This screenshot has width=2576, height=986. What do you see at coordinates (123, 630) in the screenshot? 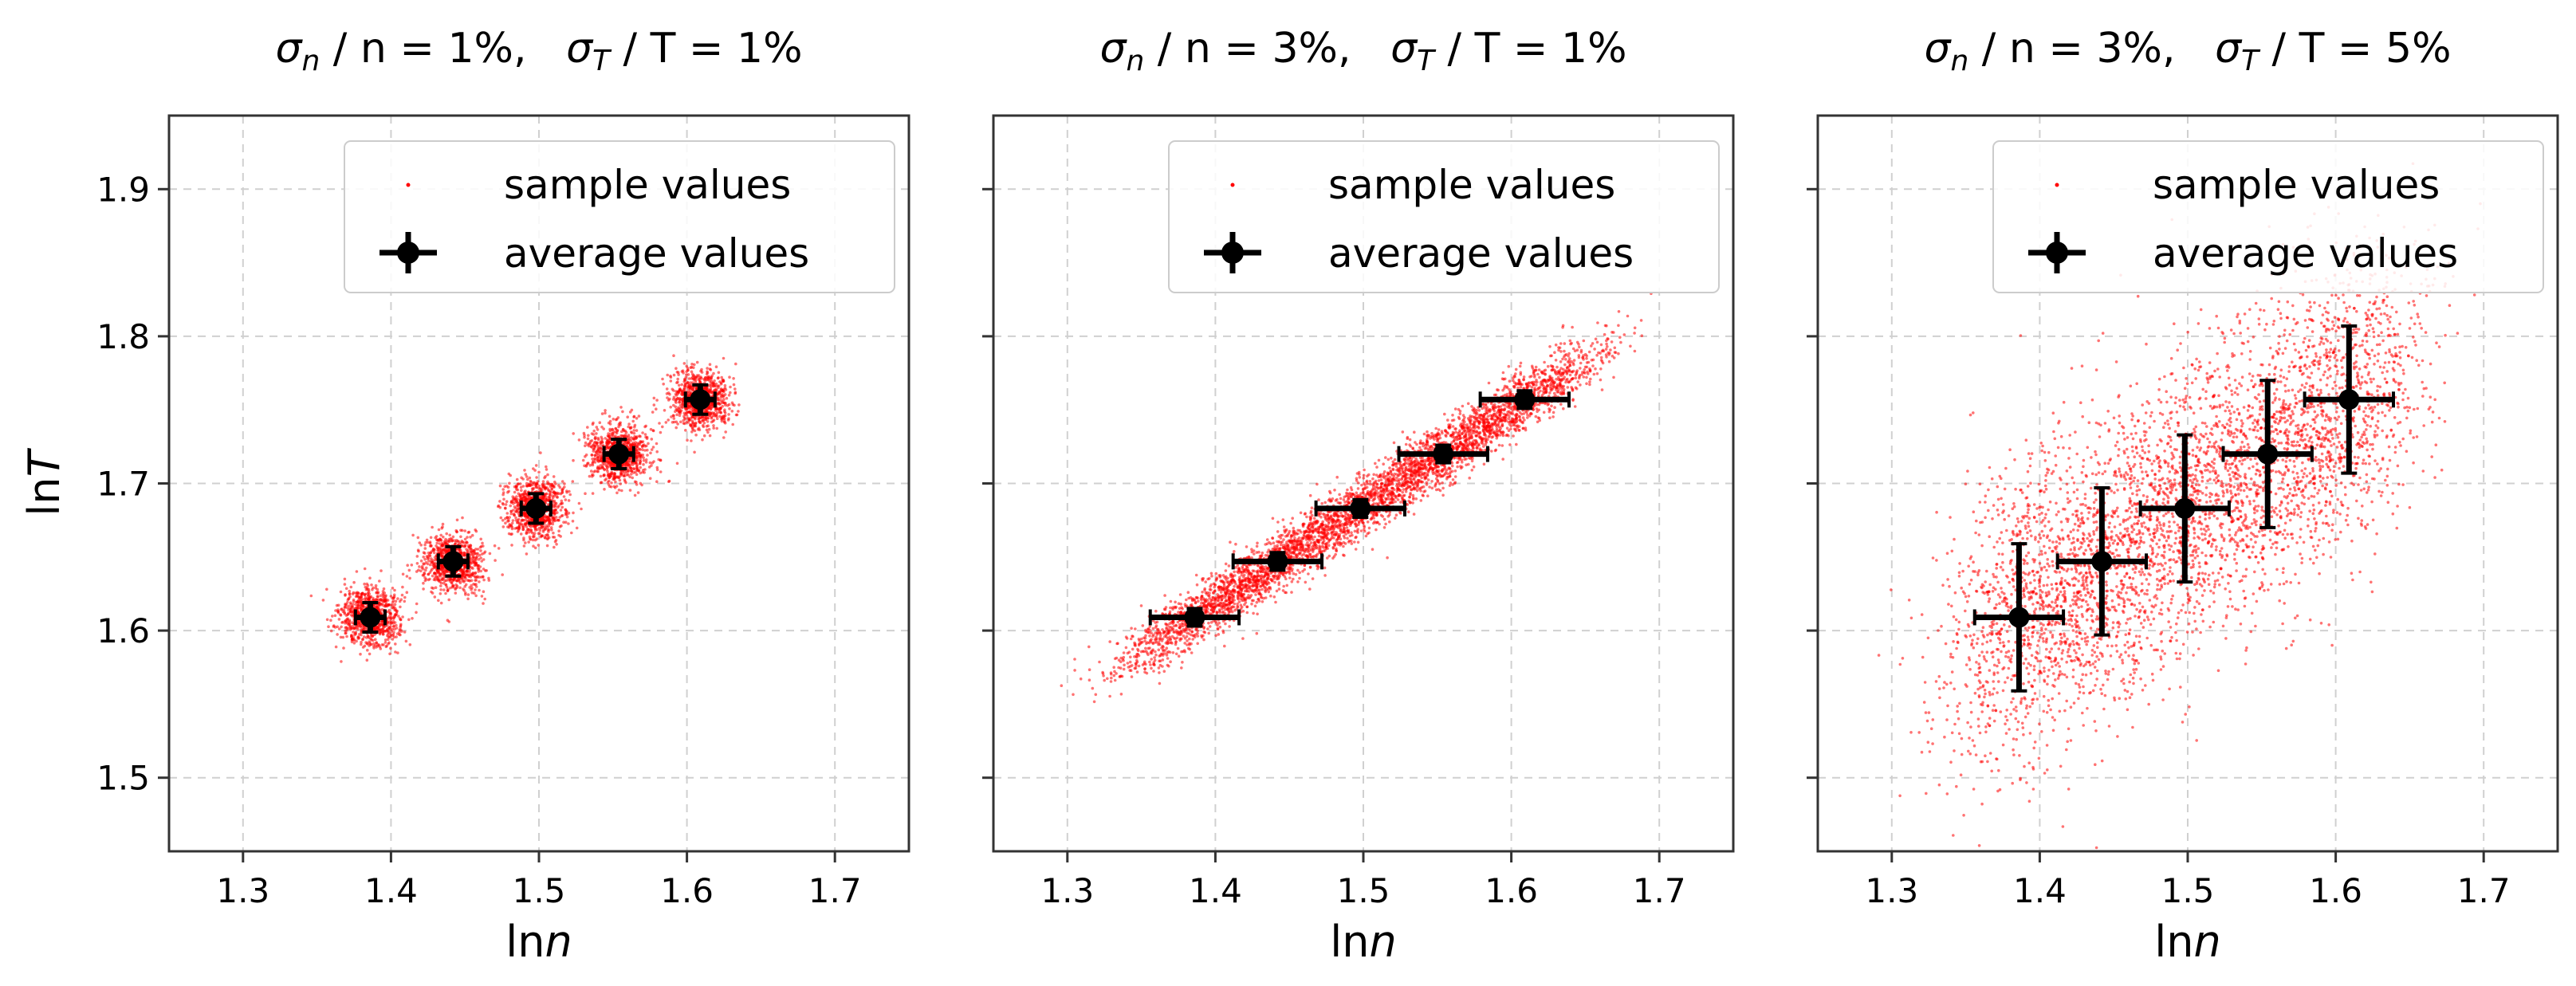
I see `y-tick-label: 1.6` at bounding box center [123, 630].